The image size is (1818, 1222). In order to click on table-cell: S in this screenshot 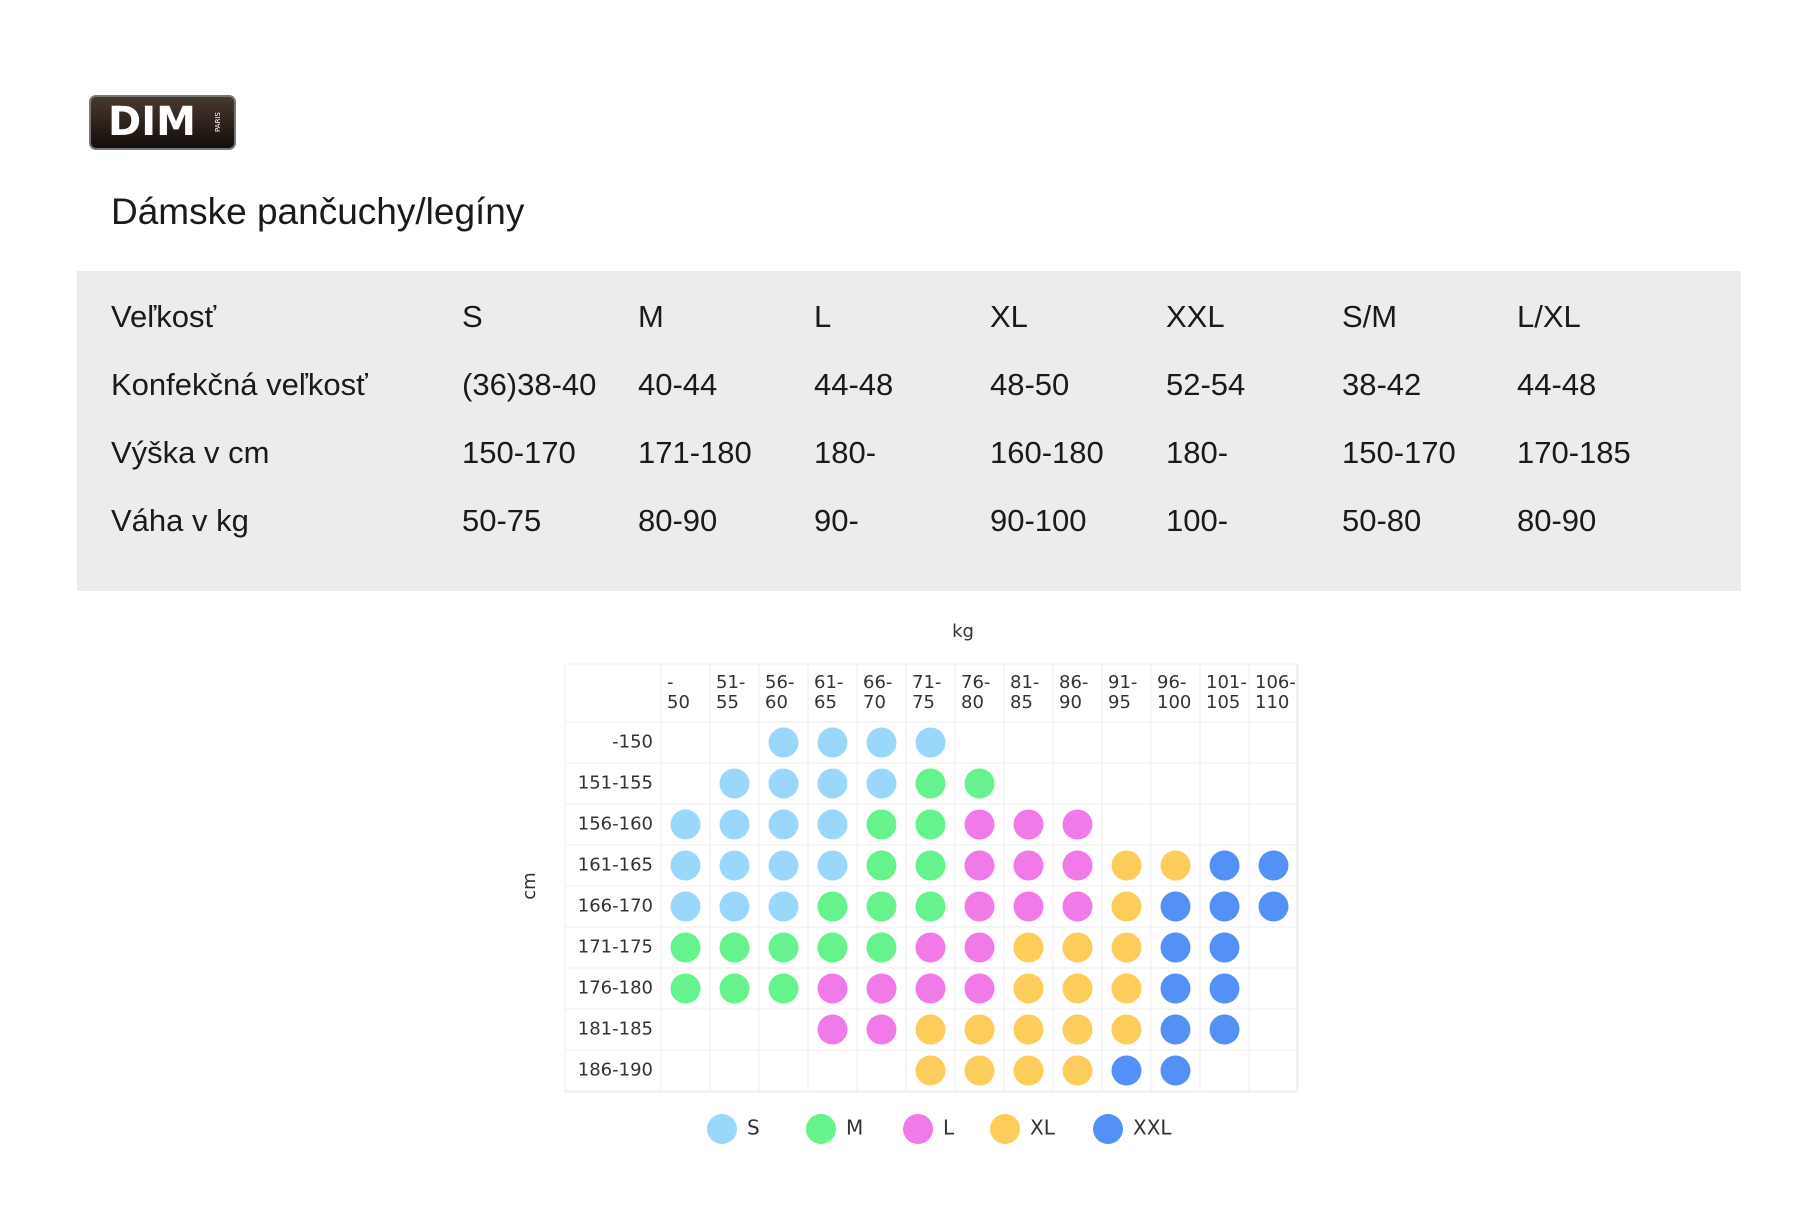, I will do `click(472, 316)`.